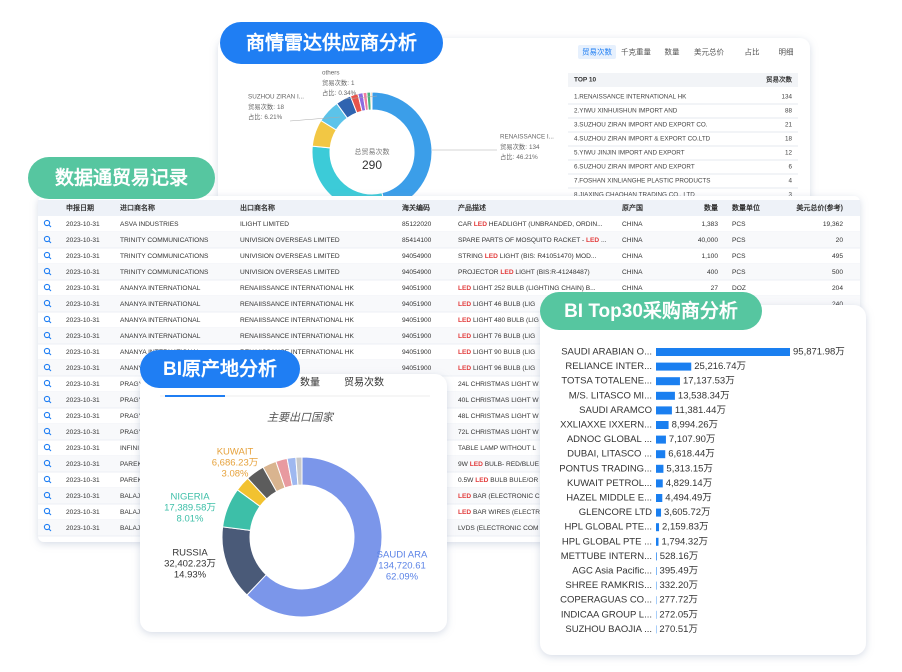 This screenshot has height=672, width=902. Describe the element at coordinates (449, 208) in the screenshot. I see `table-header` at that location.